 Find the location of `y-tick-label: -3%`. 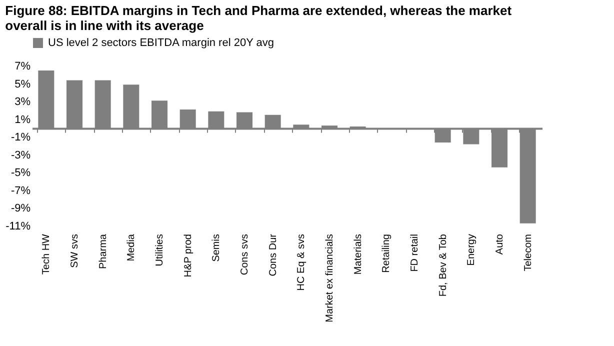

y-tick-label: -3% is located at coordinates (20, 155).